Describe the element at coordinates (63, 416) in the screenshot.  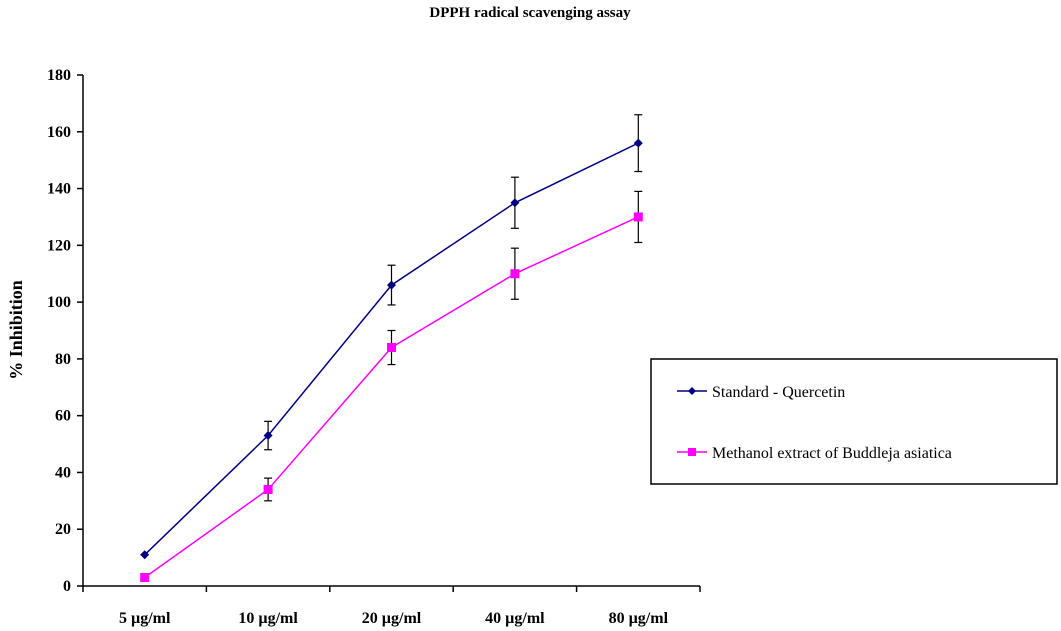
I see `y-tick-label: 60` at that location.